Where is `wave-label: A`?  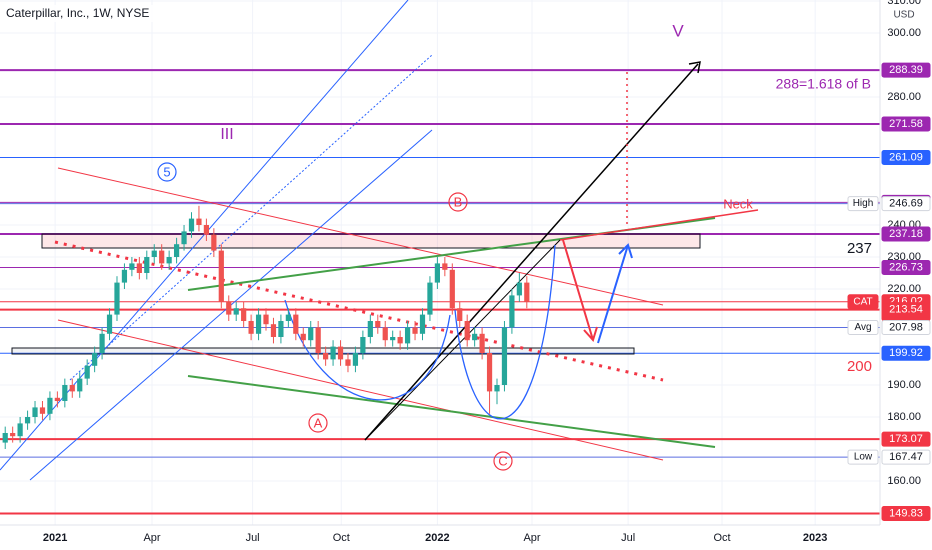 wave-label: A is located at coordinates (318, 422).